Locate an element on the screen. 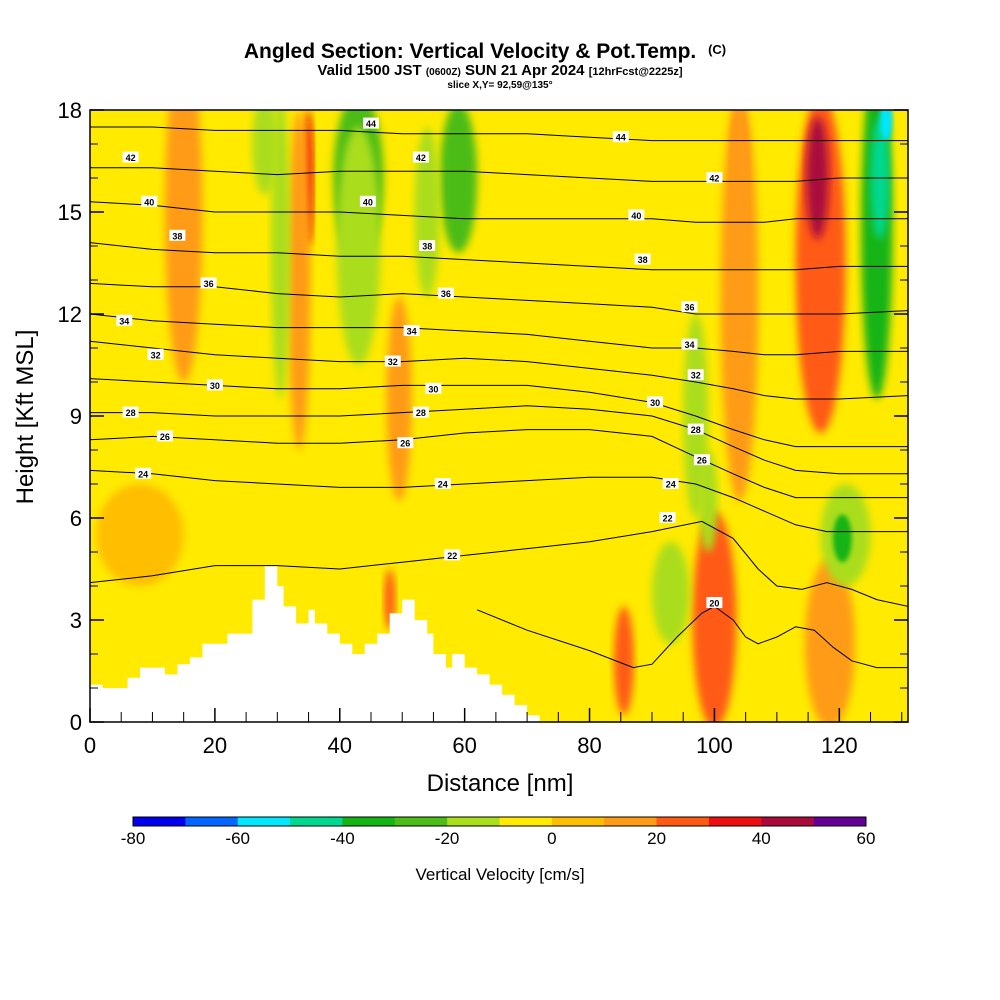  y-tick-label: 9 is located at coordinates (76, 416).